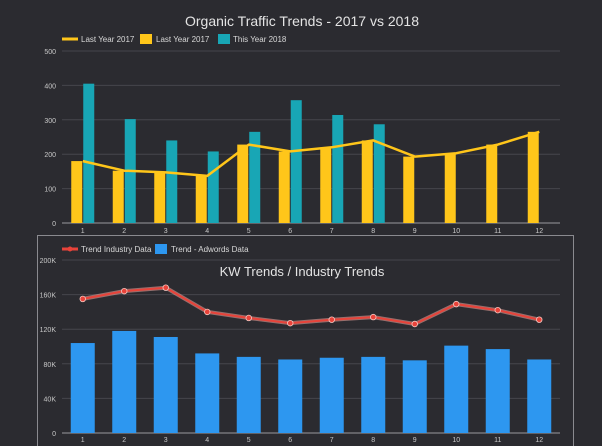  I want to click on x-axis-labels: 1 2 3 4 5 6 7 8 9 10 11 12, so click(312, 231).